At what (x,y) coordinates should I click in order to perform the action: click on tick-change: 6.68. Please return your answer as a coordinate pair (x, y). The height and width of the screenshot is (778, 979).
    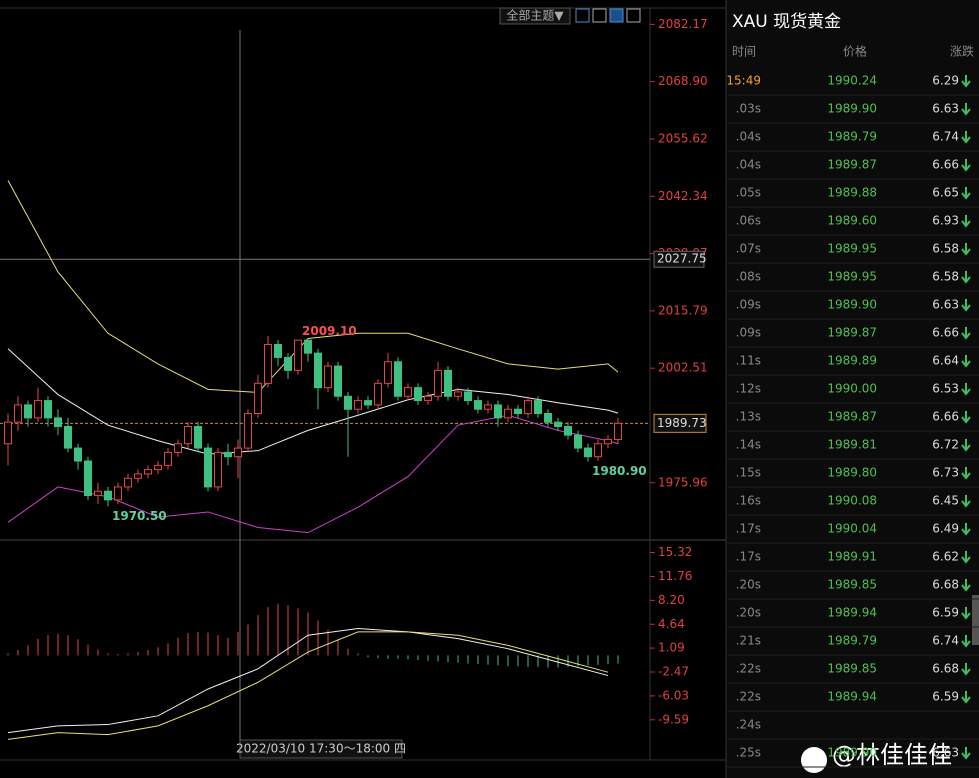
    Looking at the image, I should click on (945, 669).